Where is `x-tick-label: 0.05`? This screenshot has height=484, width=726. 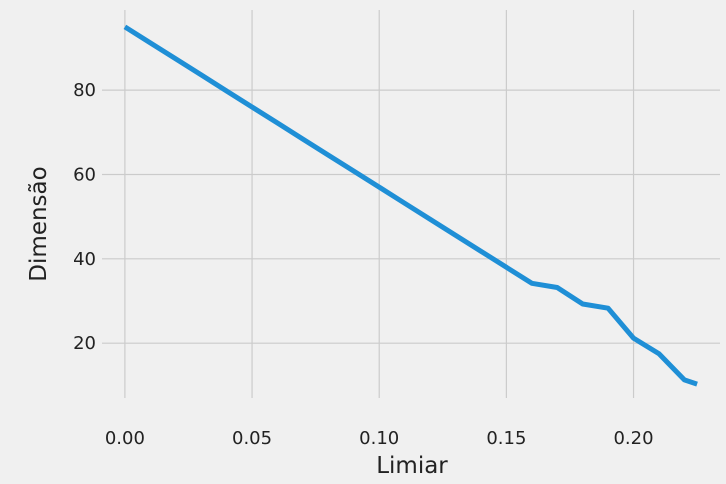
x-tick-label: 0.05 is located at coordinates (252, 438).